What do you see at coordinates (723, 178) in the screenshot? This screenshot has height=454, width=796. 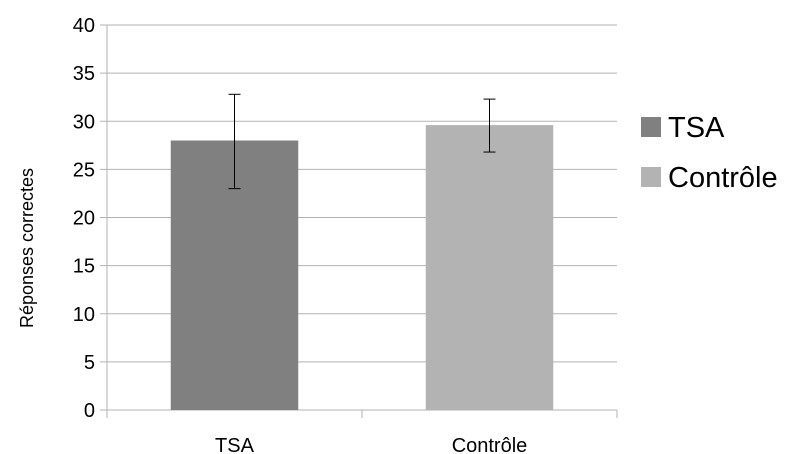 I see `legend-label: Contrôle` at bounding box center [723, 178].